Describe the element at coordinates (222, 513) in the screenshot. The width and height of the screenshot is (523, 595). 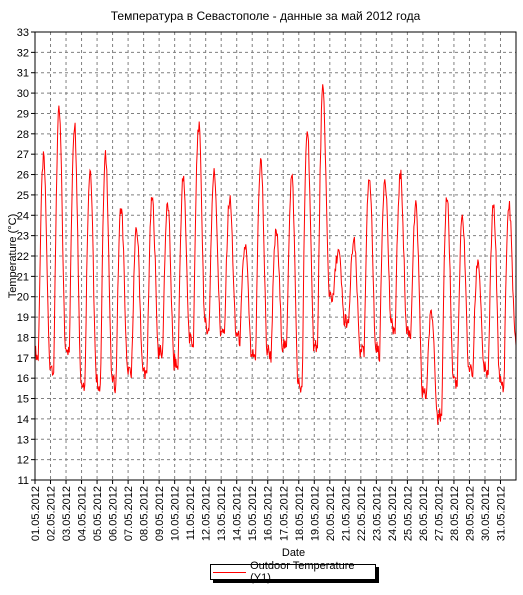
I see `x-tick-label: 13.05.2012` at that location.